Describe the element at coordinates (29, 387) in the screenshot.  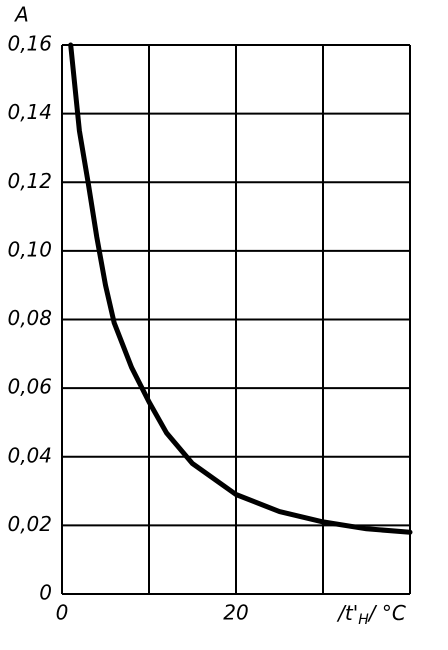
I see `y-tick-label: 0,06` at that location.